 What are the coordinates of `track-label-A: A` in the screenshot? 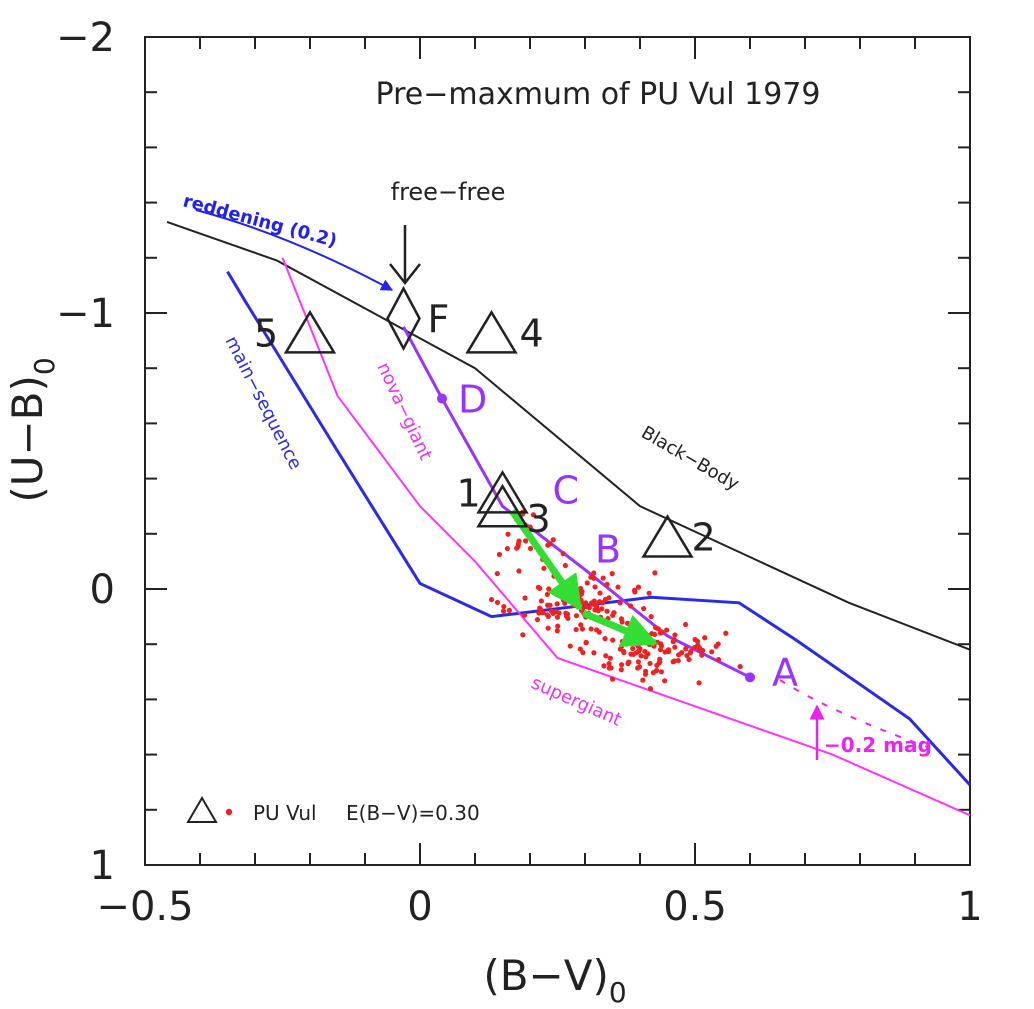 It's located at (785, 672).